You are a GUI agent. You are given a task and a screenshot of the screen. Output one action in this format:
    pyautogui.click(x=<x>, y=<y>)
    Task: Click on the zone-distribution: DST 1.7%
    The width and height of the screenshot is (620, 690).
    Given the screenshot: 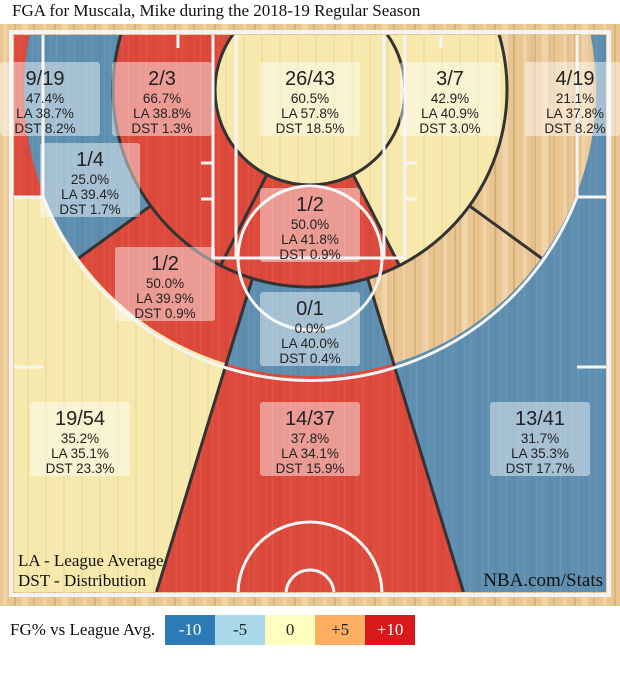 What is the action you would take?
    pyautogui.click(x=89, y=209)
    